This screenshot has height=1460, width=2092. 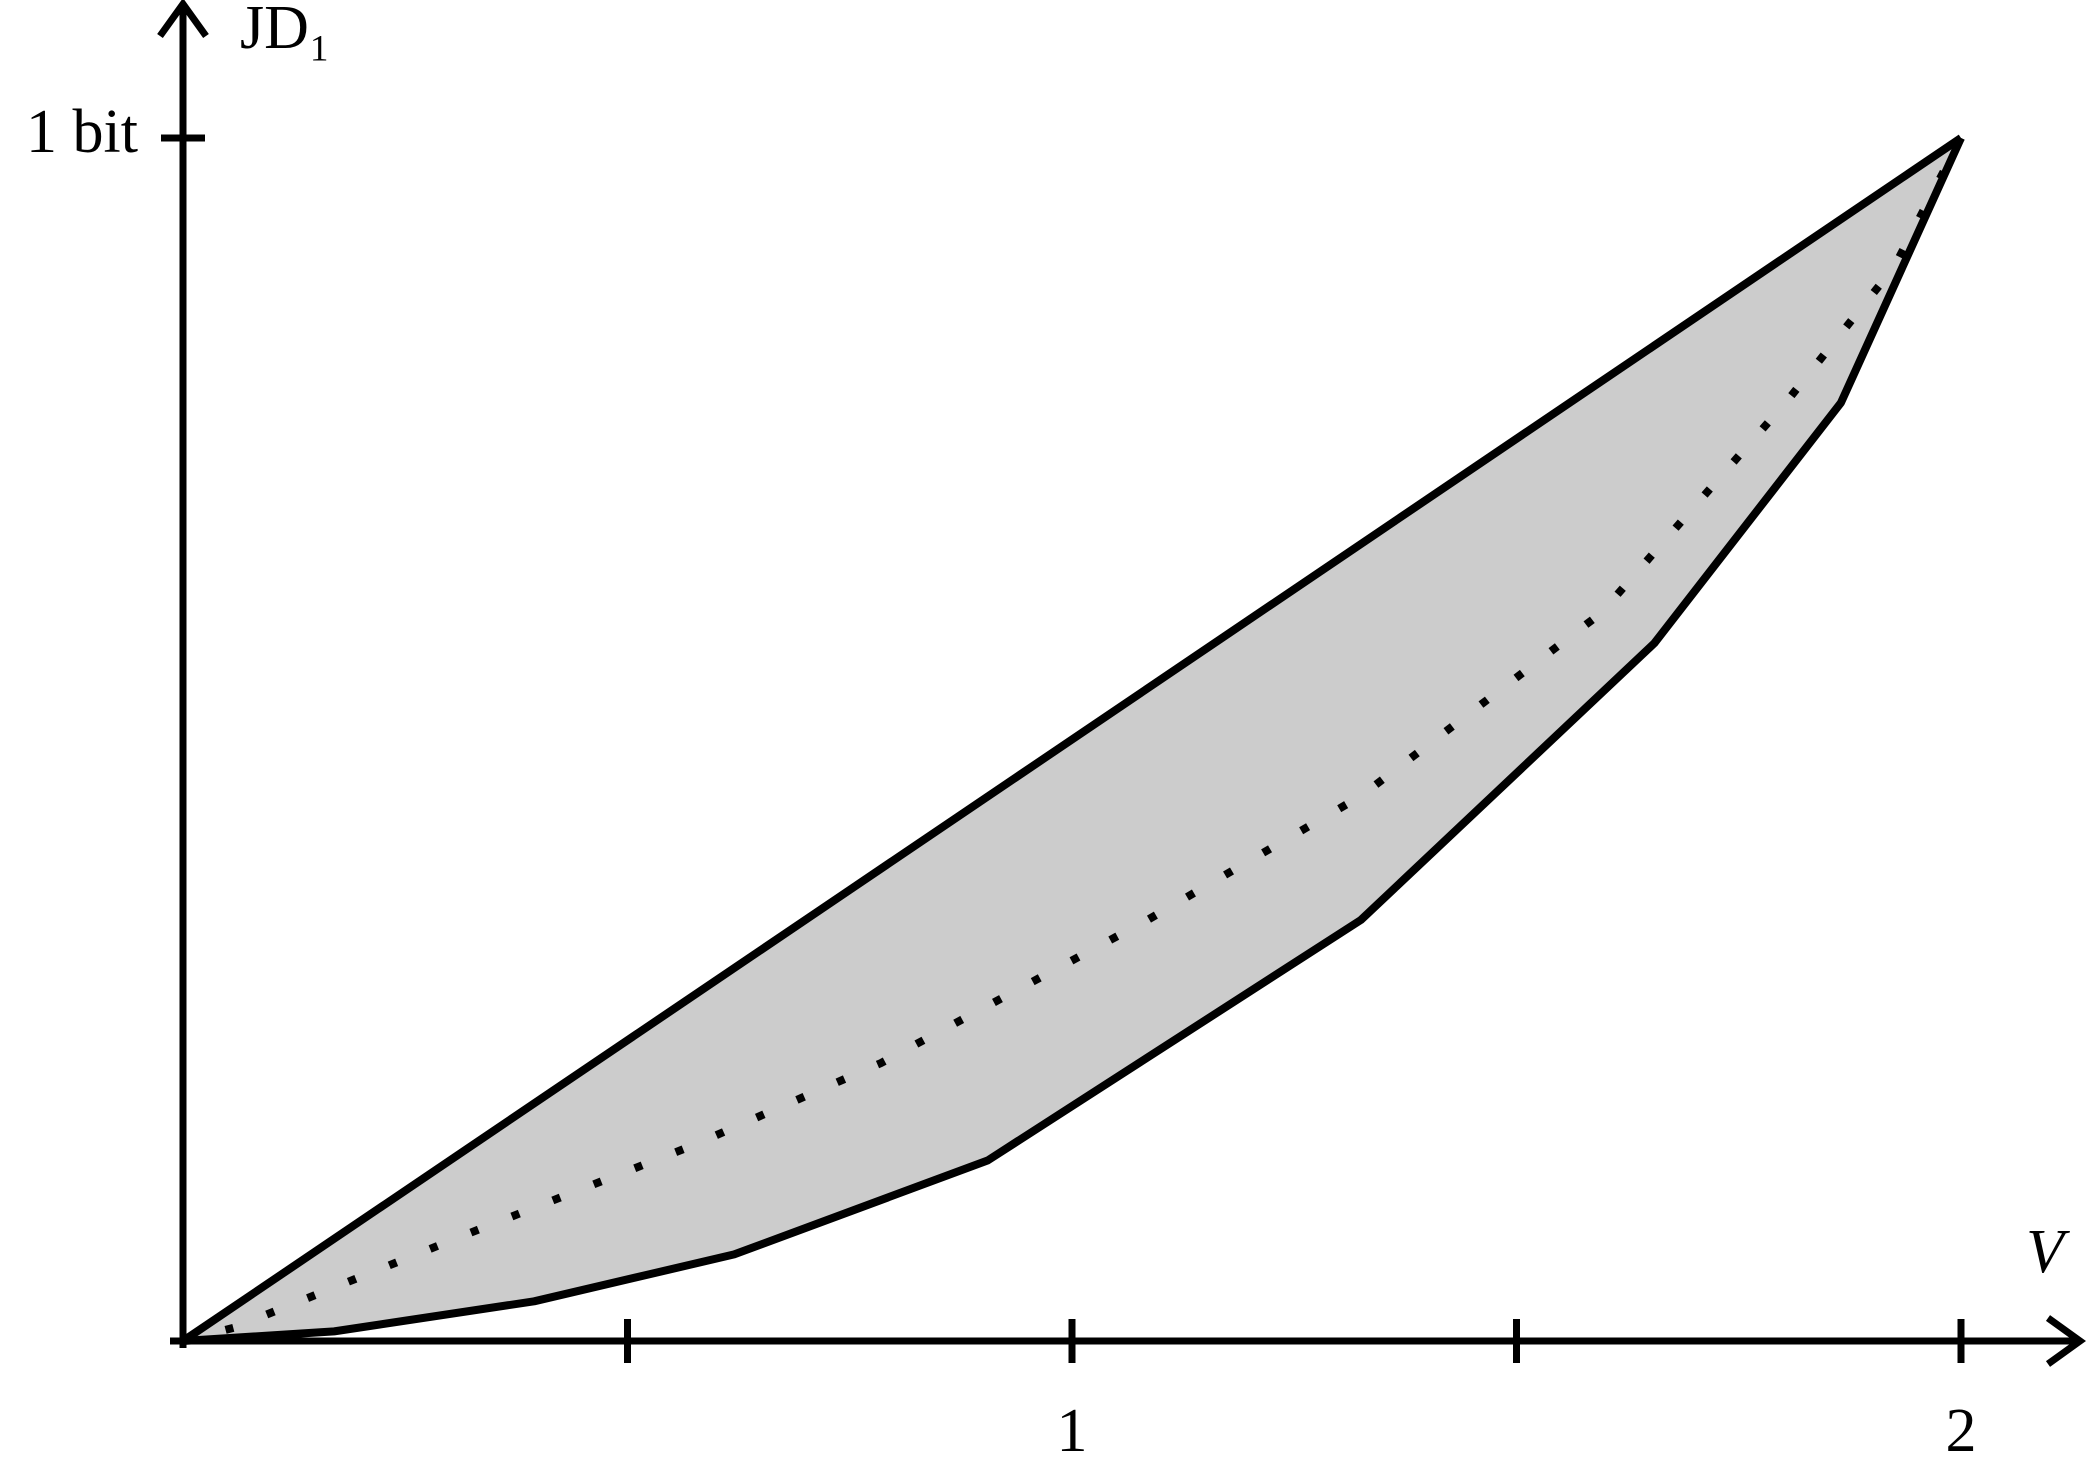 What do you see at coordinates (2065, 1341) in the screenshot?
I see `x-arrow` at bounding box center [2065, 1341].